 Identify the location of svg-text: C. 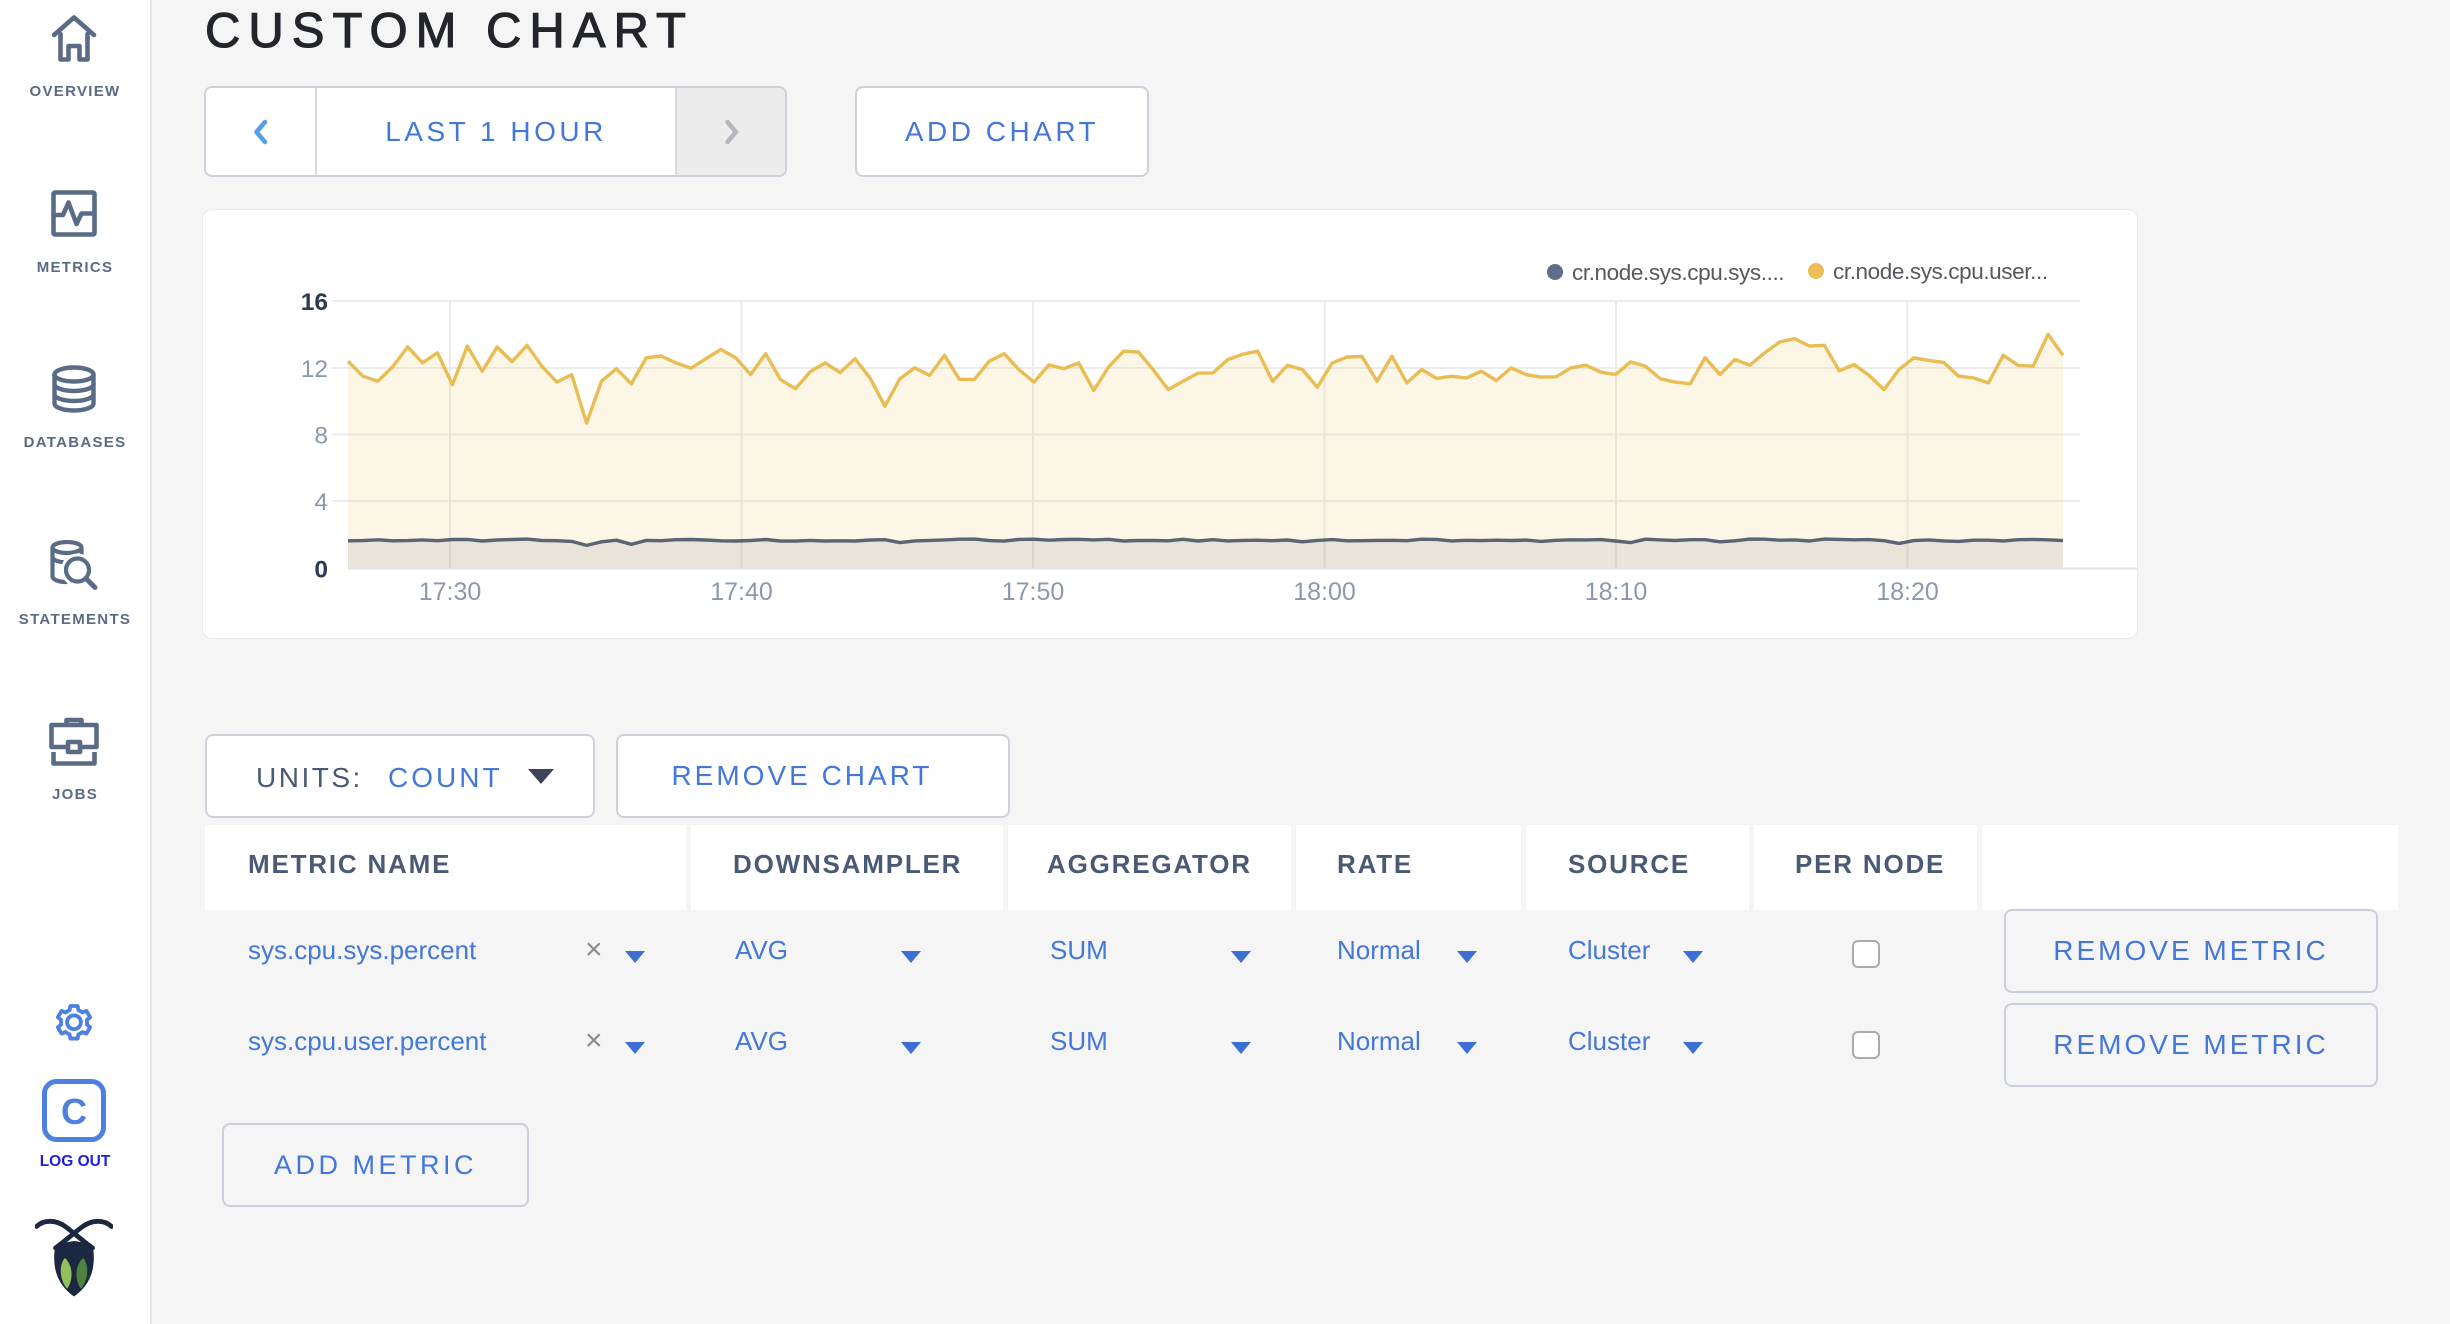
(74, 1111).